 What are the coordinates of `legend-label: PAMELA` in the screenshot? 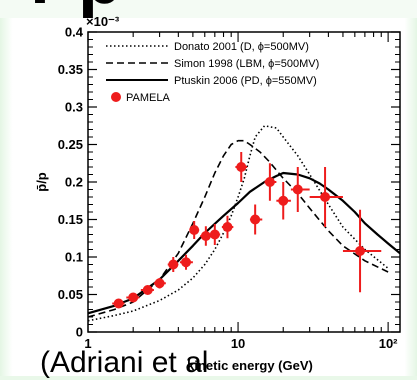 It's located at (148, 98).